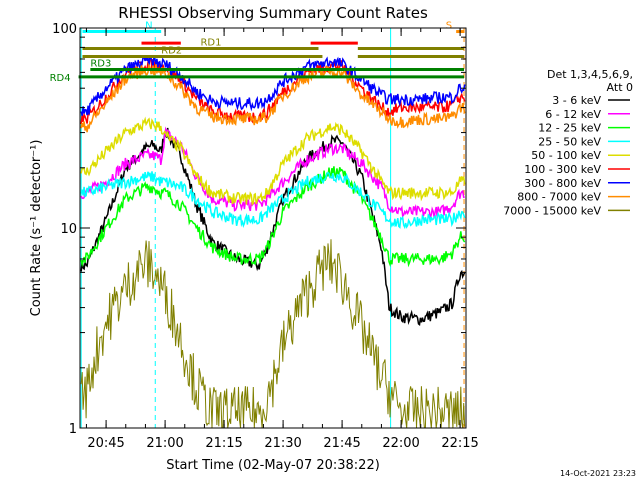 The height and width of the screenshot is (480, 640). I want to click on legend-label-0: 3 - 6 keV, so click(576, 100).